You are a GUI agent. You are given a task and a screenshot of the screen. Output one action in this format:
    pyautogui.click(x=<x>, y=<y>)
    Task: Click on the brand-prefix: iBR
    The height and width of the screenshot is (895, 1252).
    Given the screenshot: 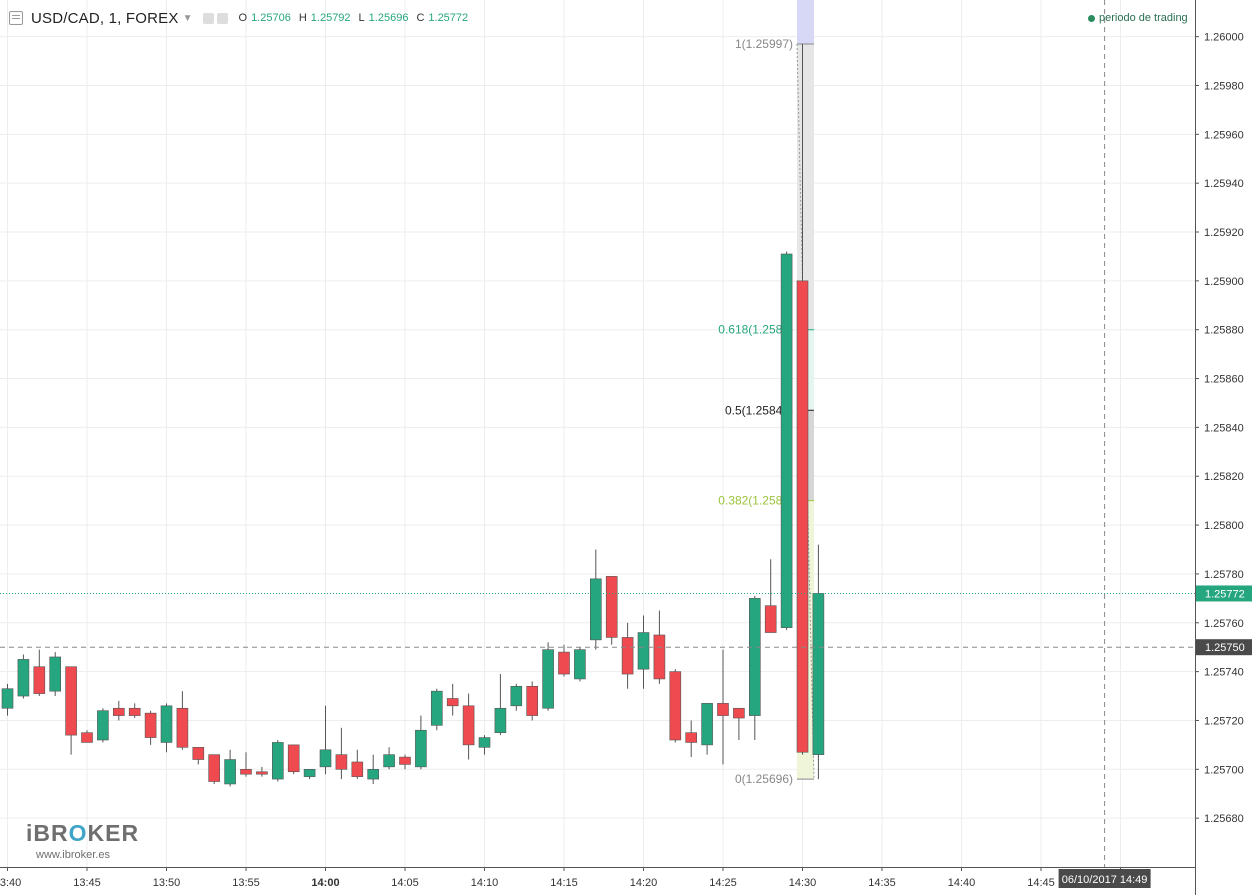 What is the action you would take?
    pyautogui.click(x=47, y=833)
    